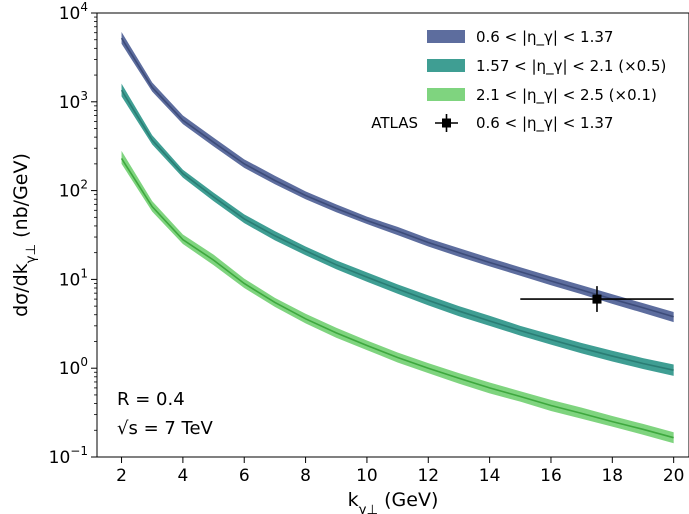  Describe the element at coordinates (165, 414) in the screenshot. I see `annotation: R = 0.4 √s = 7 TeV` at that location.